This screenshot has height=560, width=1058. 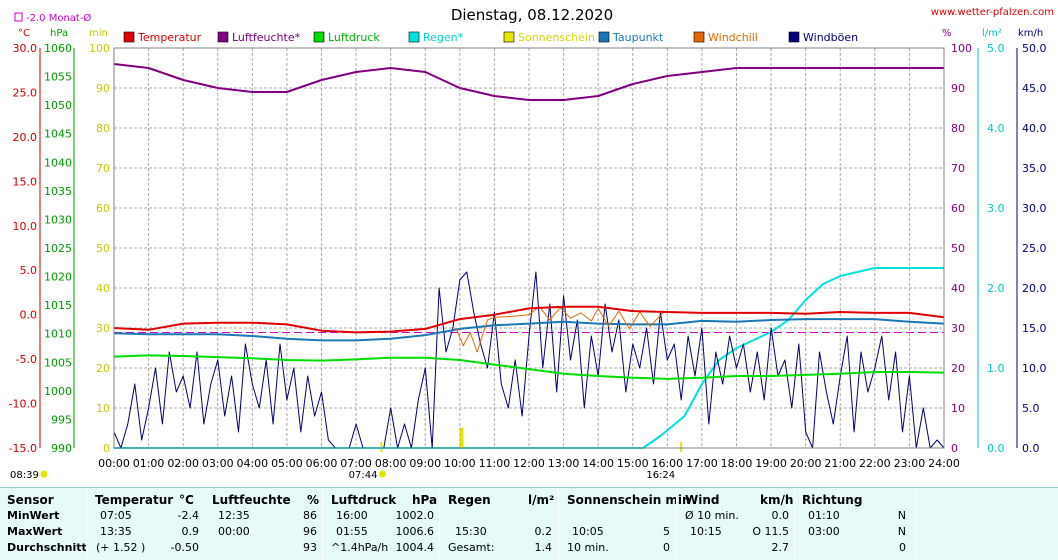 What do you see at coordinates (103, 168) in the screenshot?
I see `sunshine-tick-label: 70` at bounding box center [103, 168].